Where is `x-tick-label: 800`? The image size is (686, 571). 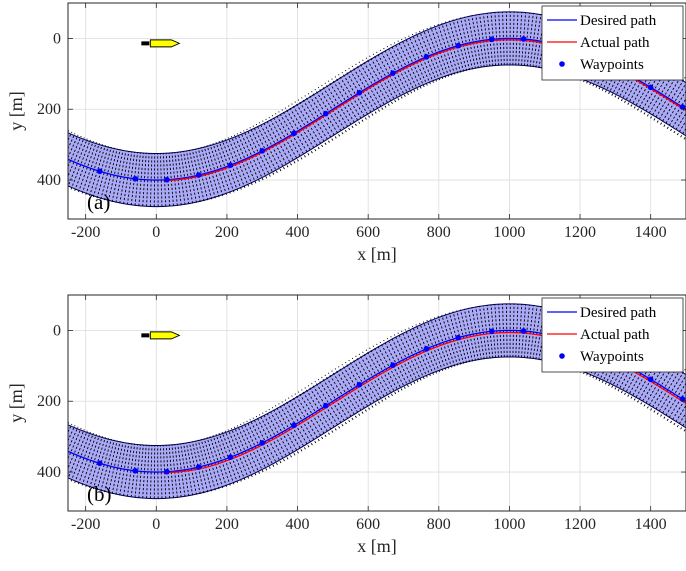 x-tick-label: 800 is located at coordinates (439, 524).